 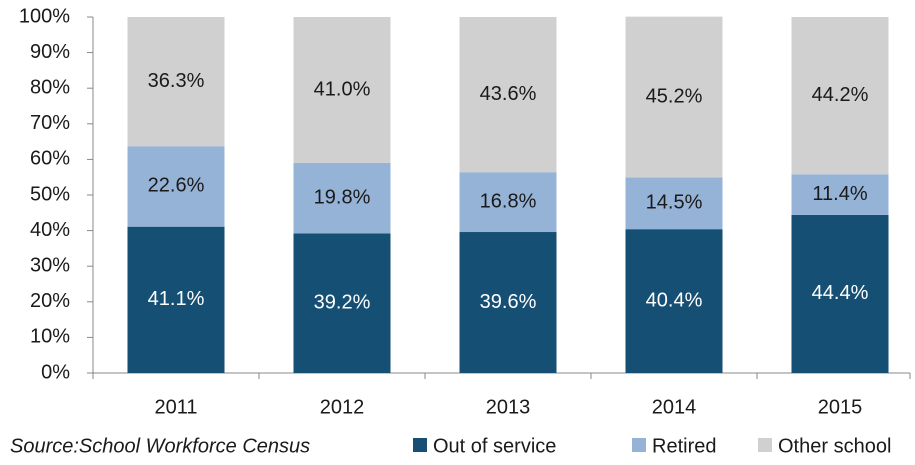 I want to click on data-label: 43.6%, so click(x=508, y=94).